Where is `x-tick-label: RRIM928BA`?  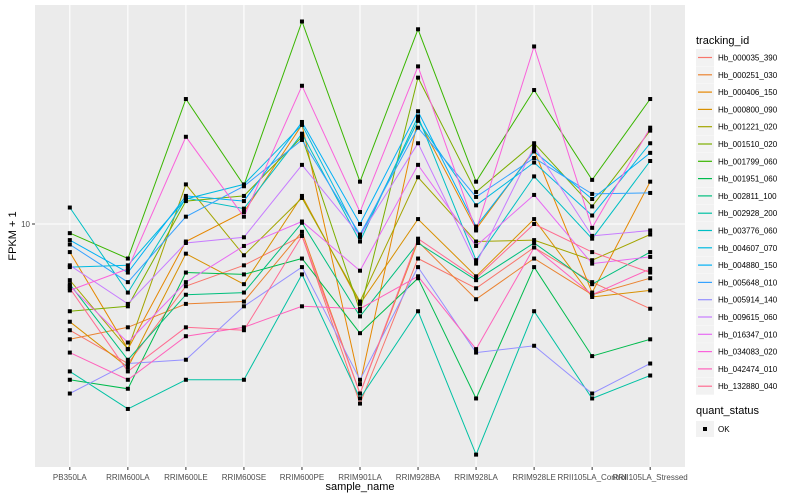 x-tick-label: RRIM928BA is located at coordinates (418, 477).